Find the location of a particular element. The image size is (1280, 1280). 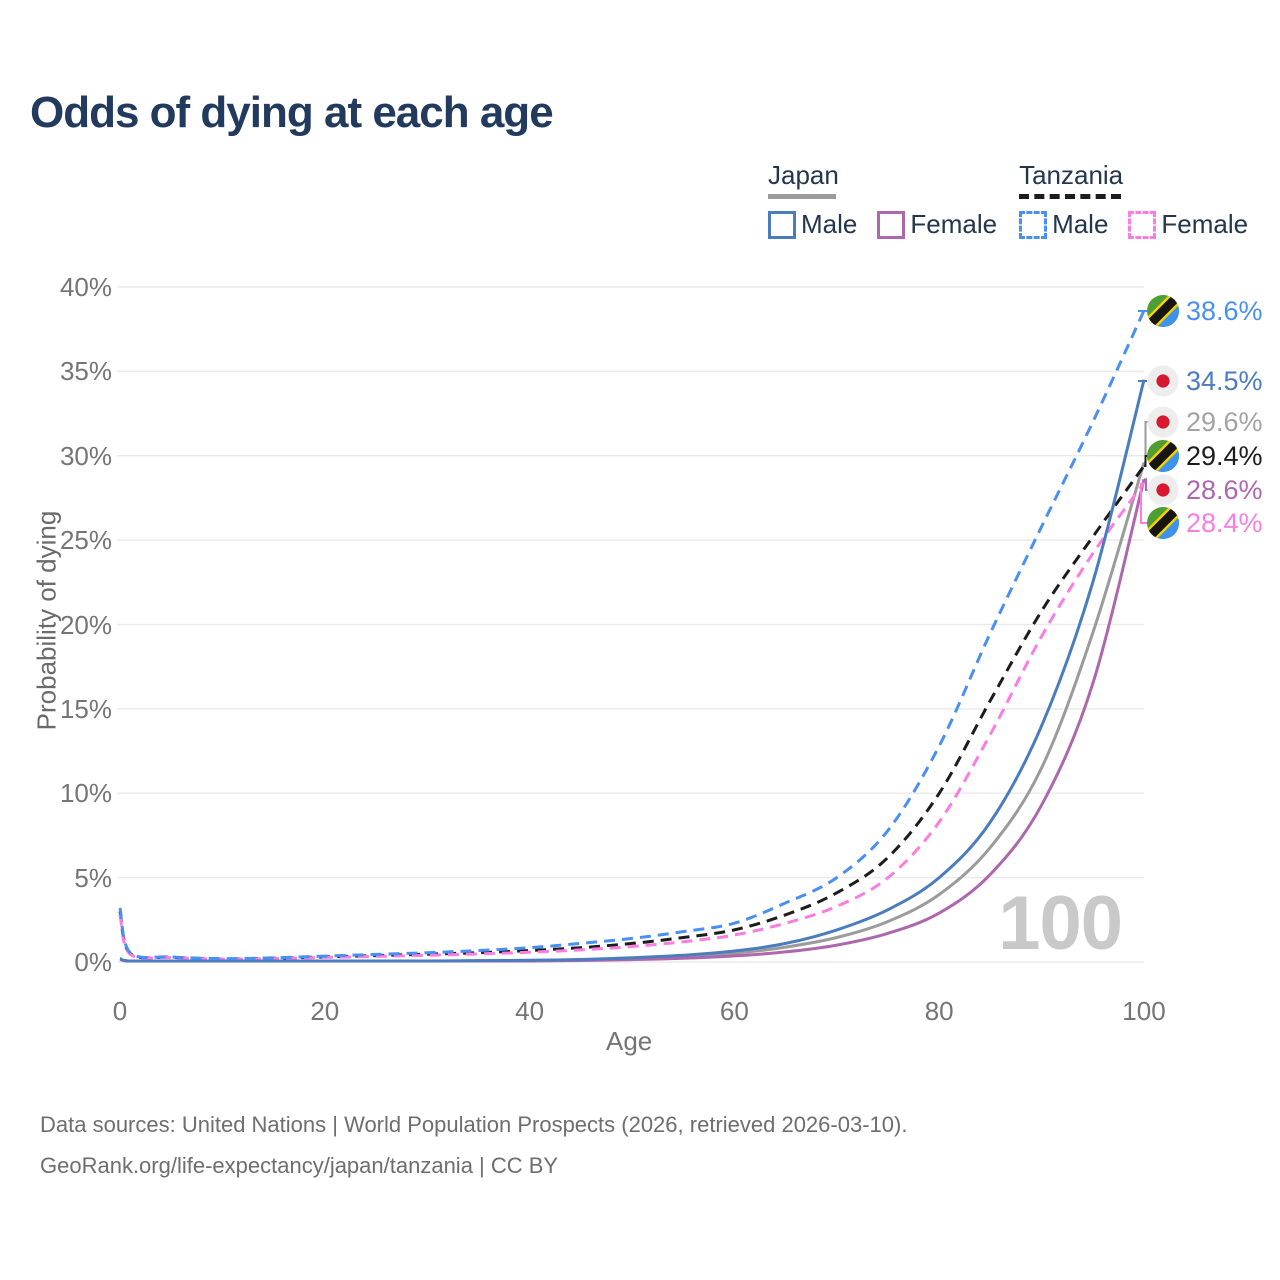

legend-group-japan-label: Japan is located at coordinates (803, 175).